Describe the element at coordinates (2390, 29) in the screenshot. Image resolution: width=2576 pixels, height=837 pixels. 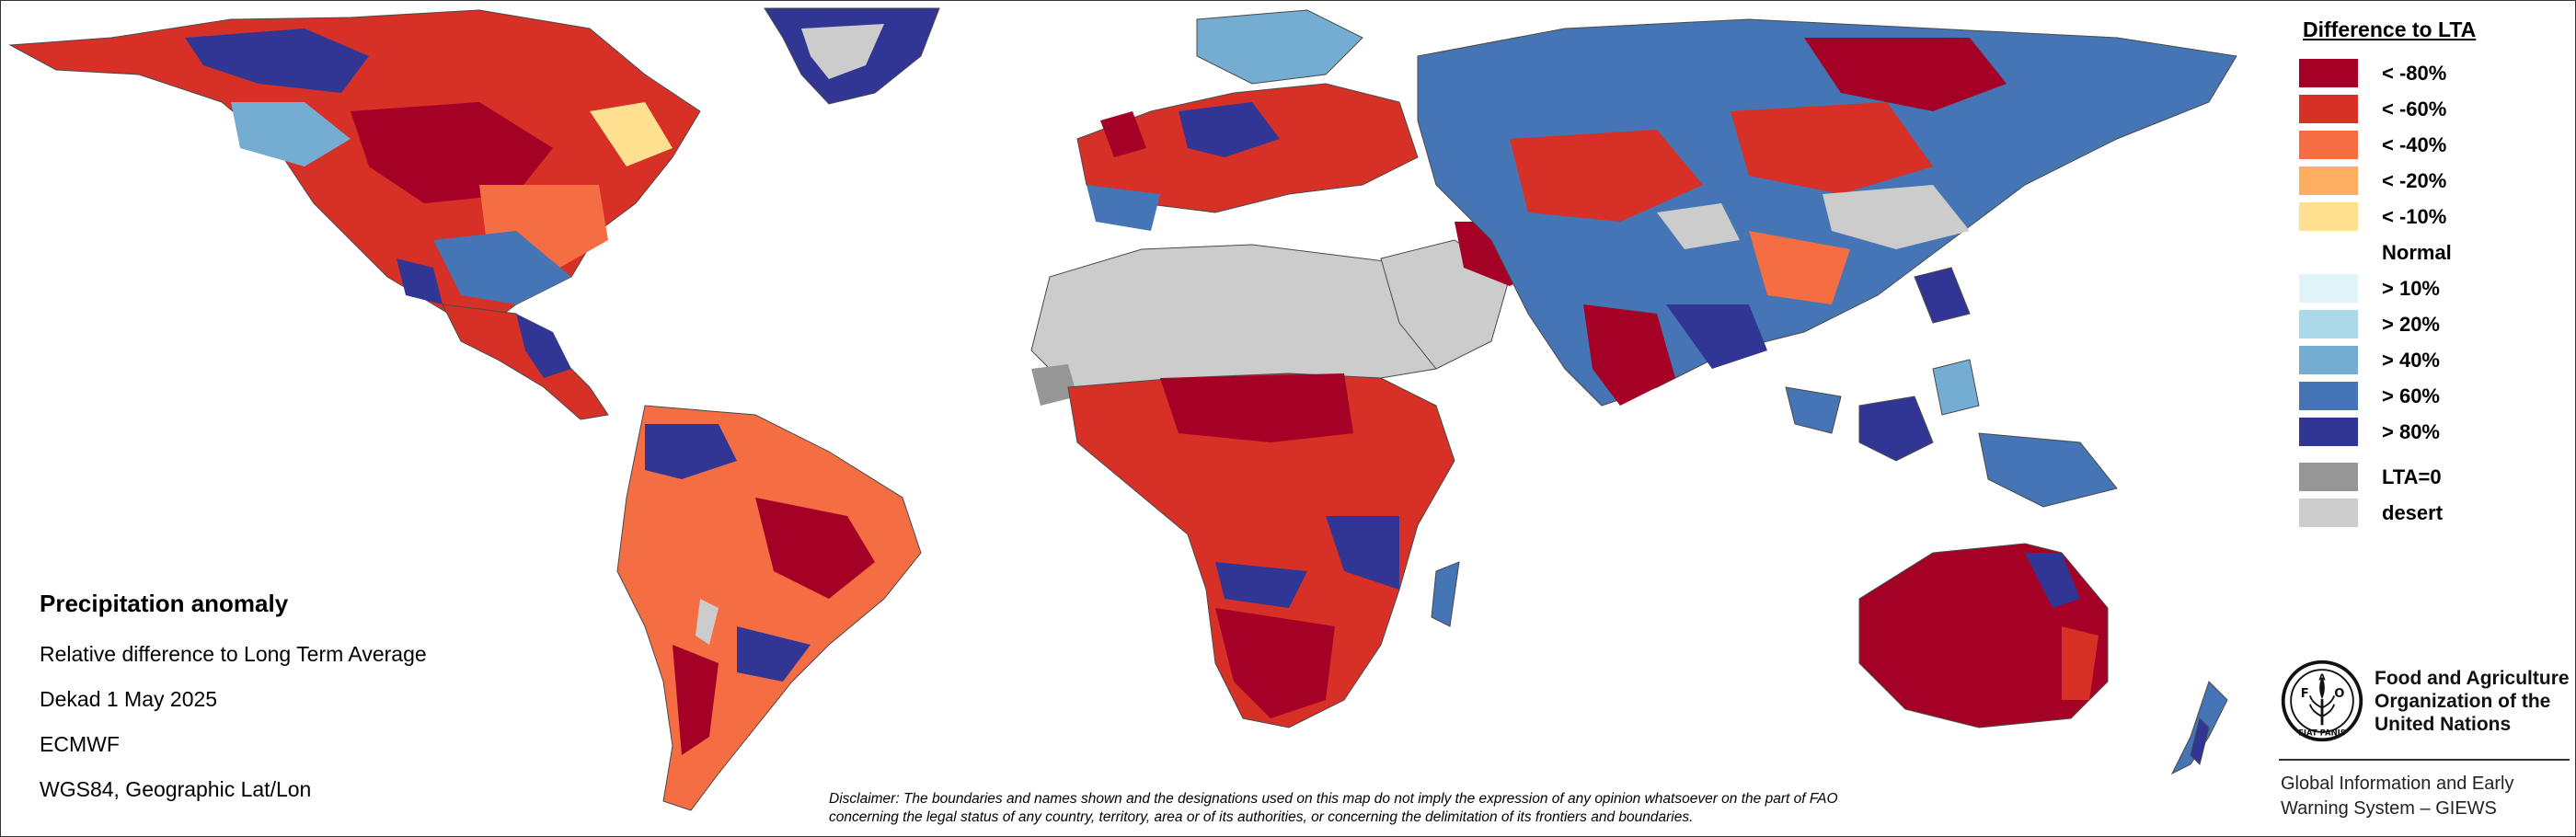
I see `legend-title: Difference to LTA` at that location.